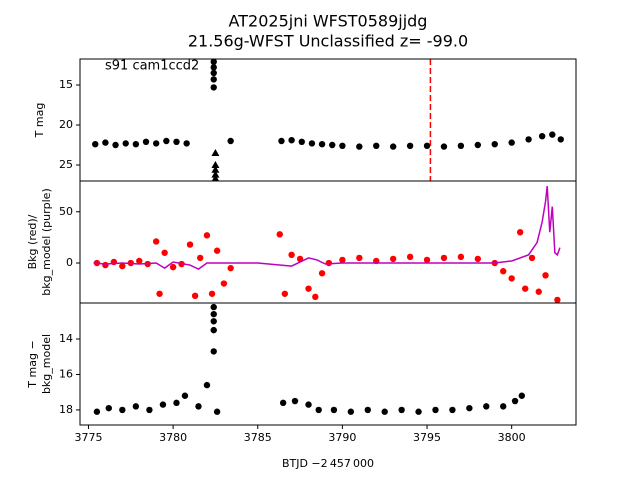  I want to click on y-tick-label: 15, so click(66, 84).